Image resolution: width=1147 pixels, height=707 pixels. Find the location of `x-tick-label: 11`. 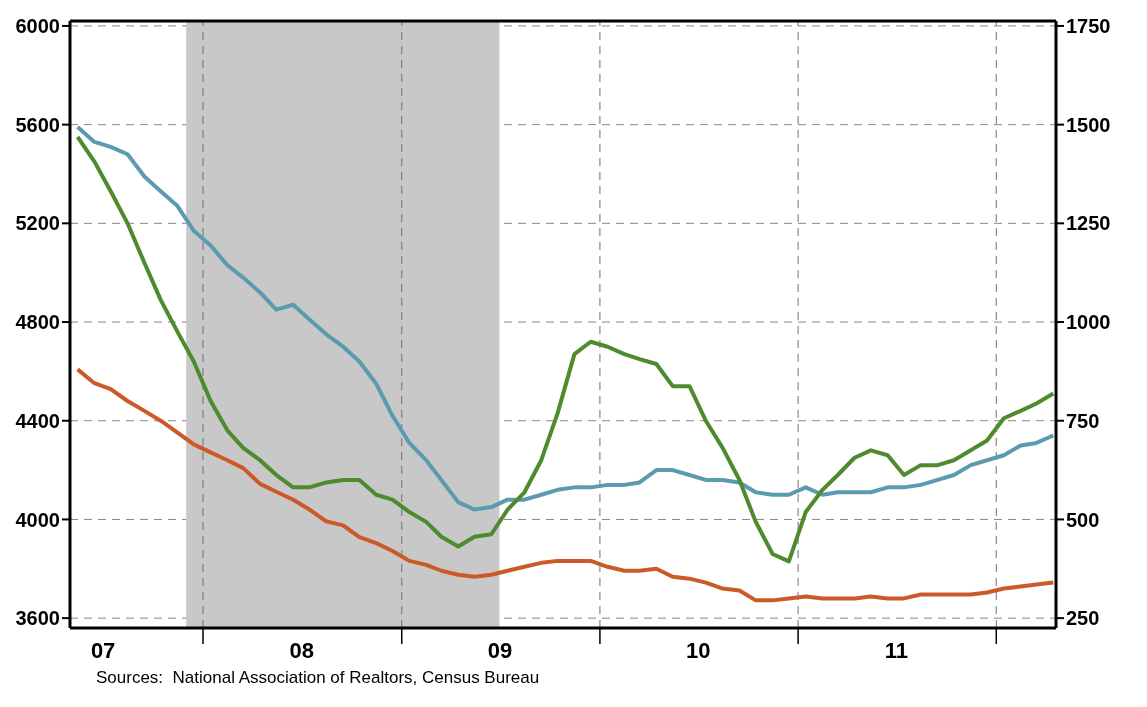

x-tick-label: 11 is located at coordinates (896, 650).